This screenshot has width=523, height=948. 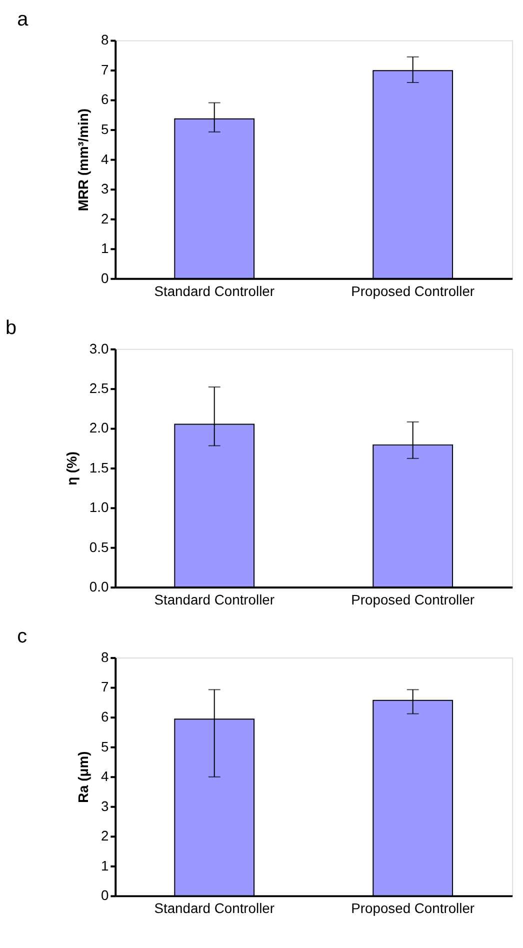 What do you see at coordinates (99, 428) in the screenshot?
I see `y-tick-label: 2.0` at bounding box center [99, 428].